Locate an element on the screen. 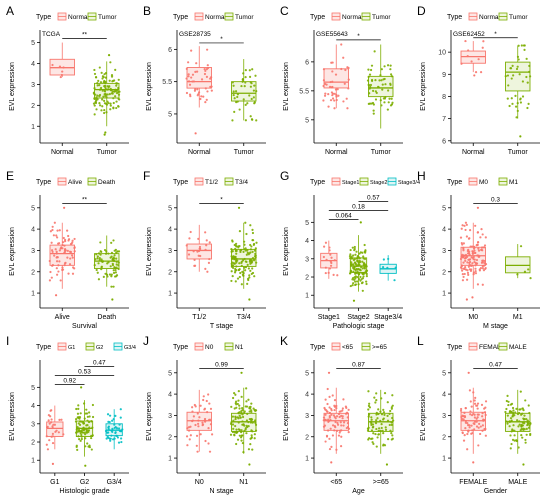 The image size is (550, 496). box-normal is located at coordinates (473, 58).